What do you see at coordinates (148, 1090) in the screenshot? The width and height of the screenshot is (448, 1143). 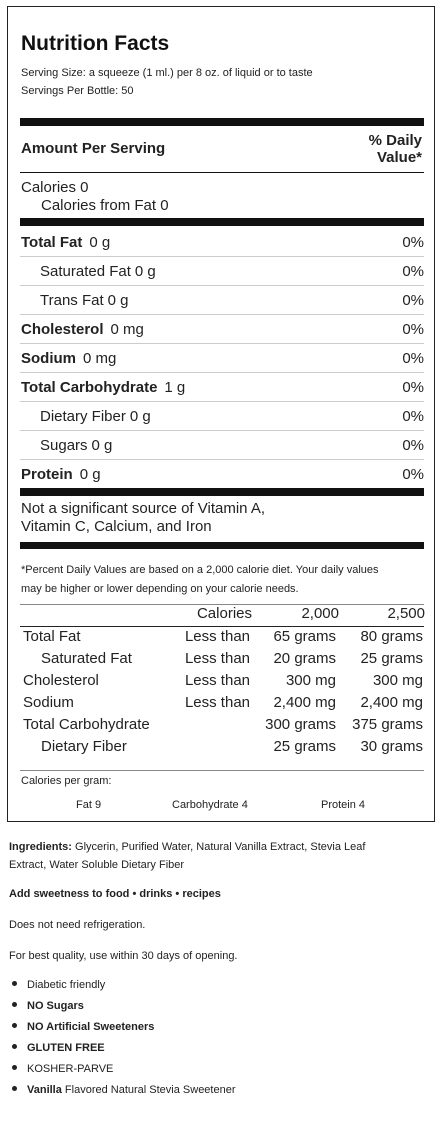 I see `feature-text: Flavored Natural Stevia Sweetener` at bounding box center [148, 1090].